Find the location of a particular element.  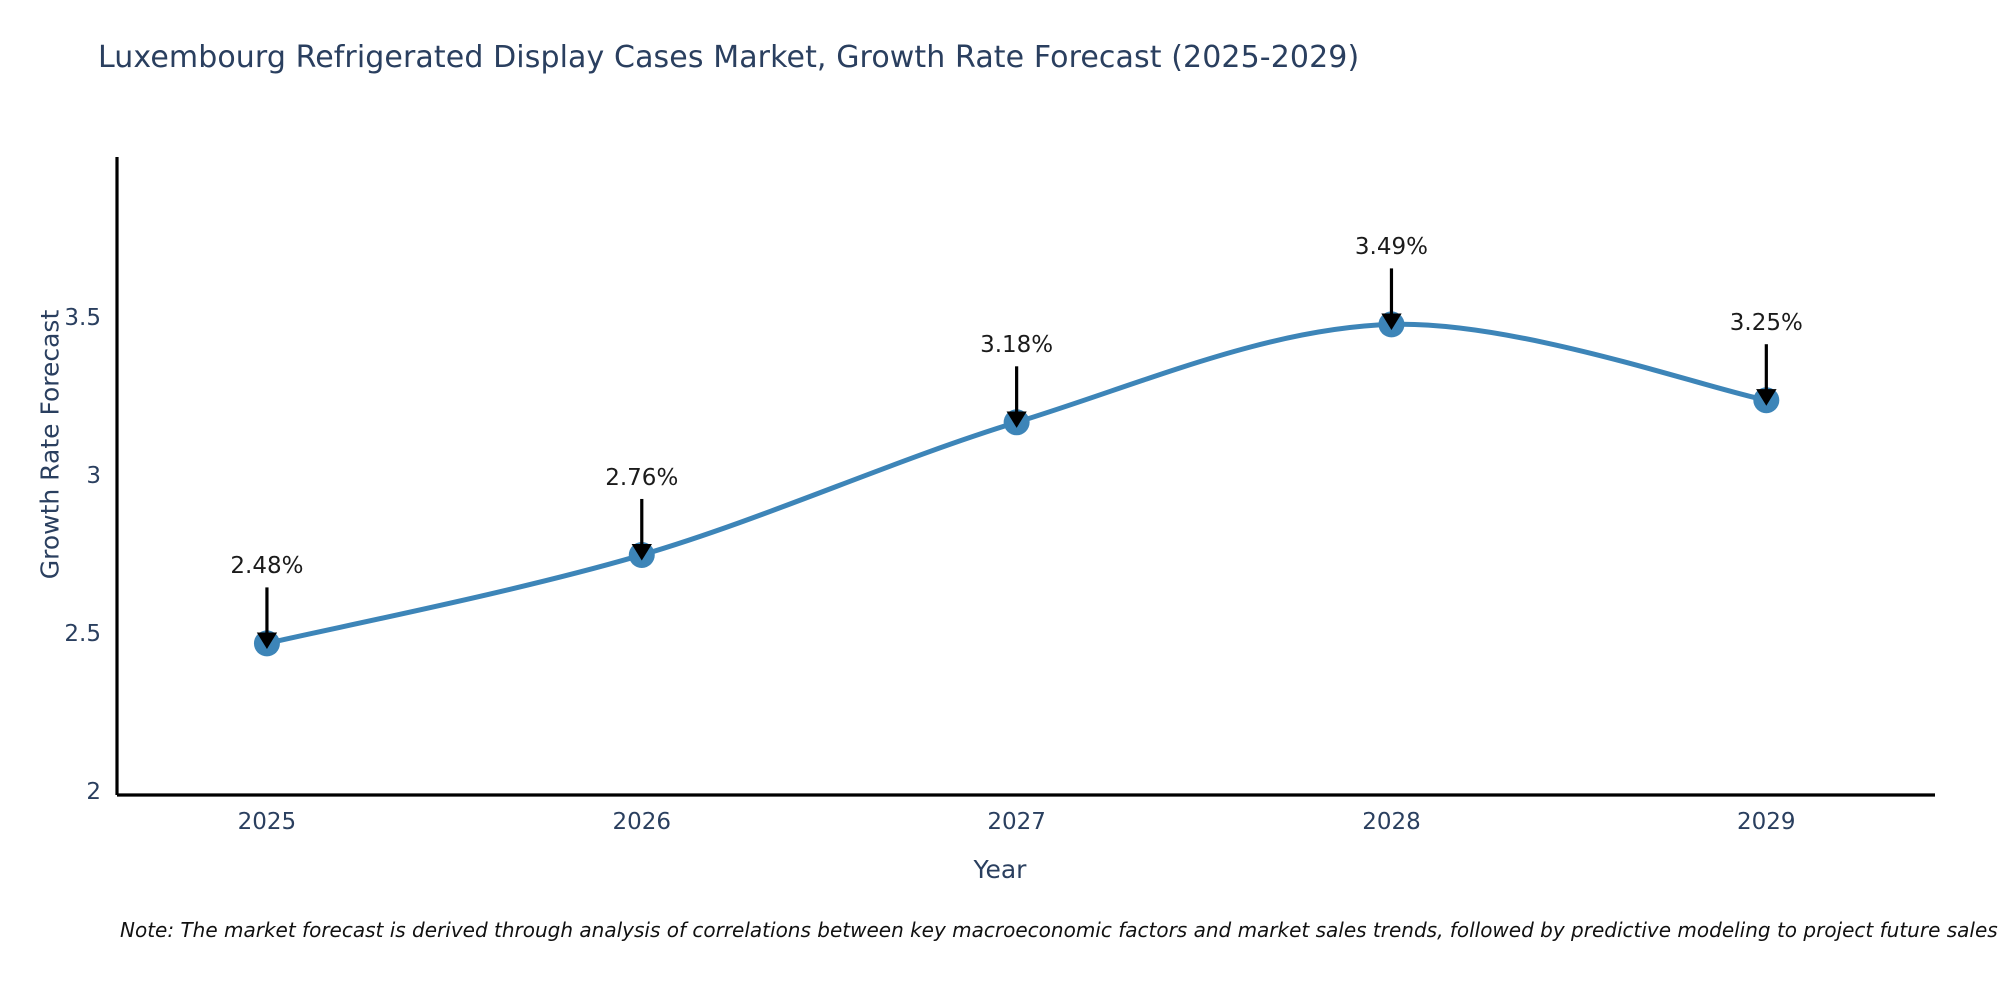

x-axis-tick-label: 2027 is located at coordinates (1016, 822).